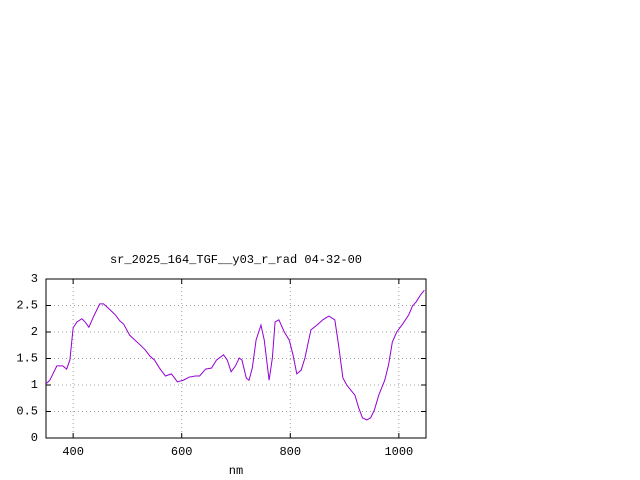 The width and height of the screenshot is (640, 480). I want to click on y-tick-label: 2, so click(34, 332).